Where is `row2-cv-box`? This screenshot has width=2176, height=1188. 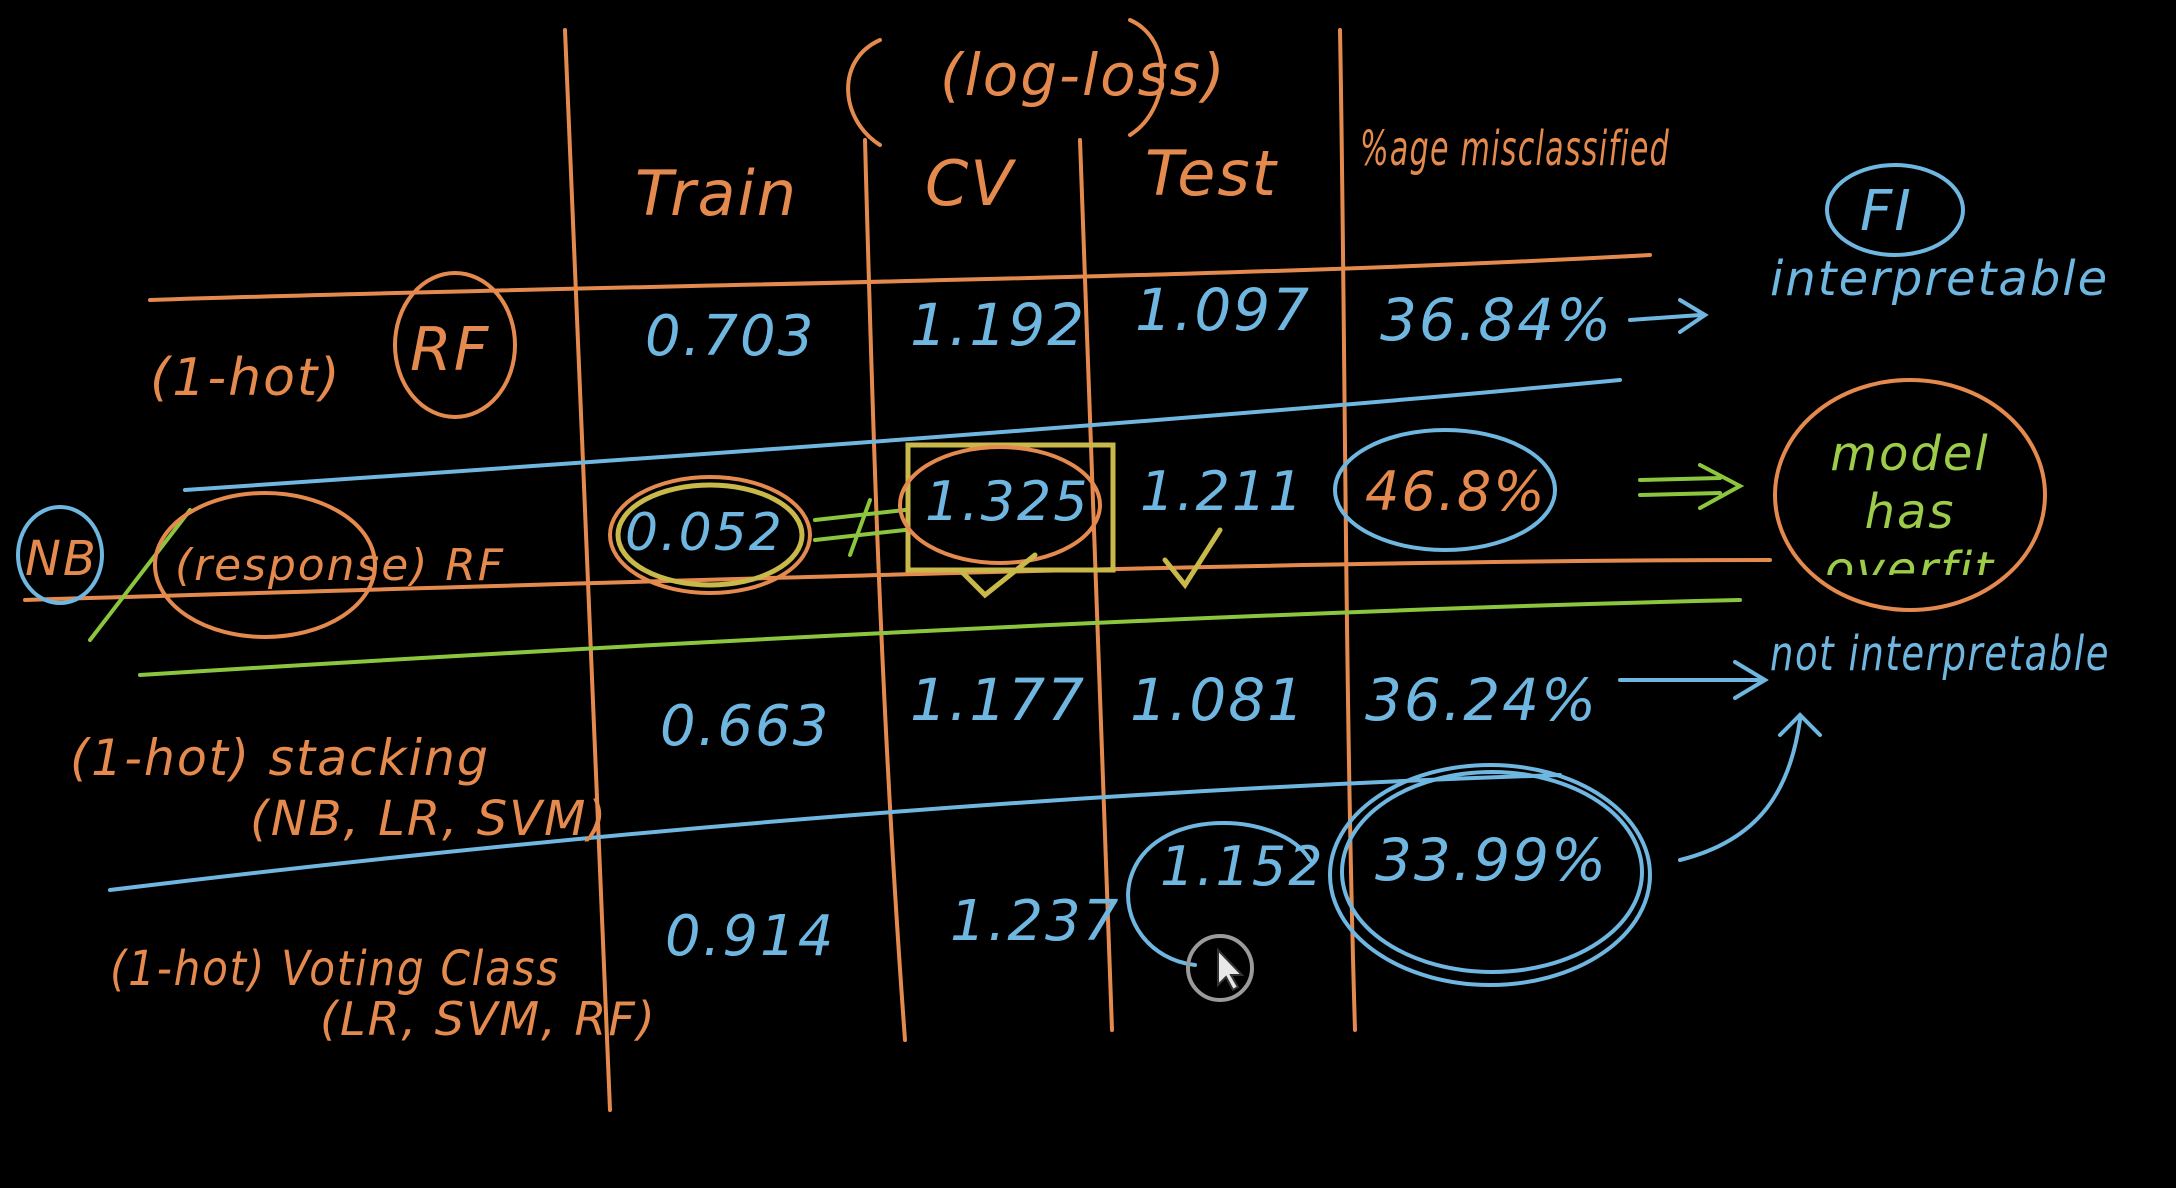 row2-cv-box is located at coordinates (1010, 507).